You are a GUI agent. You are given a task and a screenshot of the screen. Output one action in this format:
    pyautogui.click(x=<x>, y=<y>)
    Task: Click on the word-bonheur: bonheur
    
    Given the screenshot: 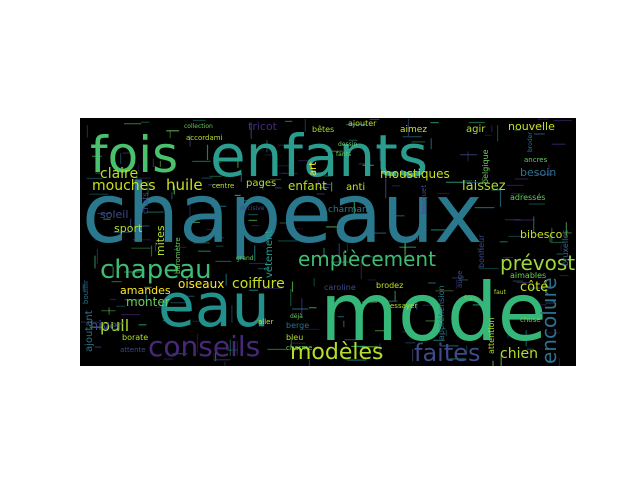 What is the action you would take?
    pyautogui.click(x=481, y=251)
    